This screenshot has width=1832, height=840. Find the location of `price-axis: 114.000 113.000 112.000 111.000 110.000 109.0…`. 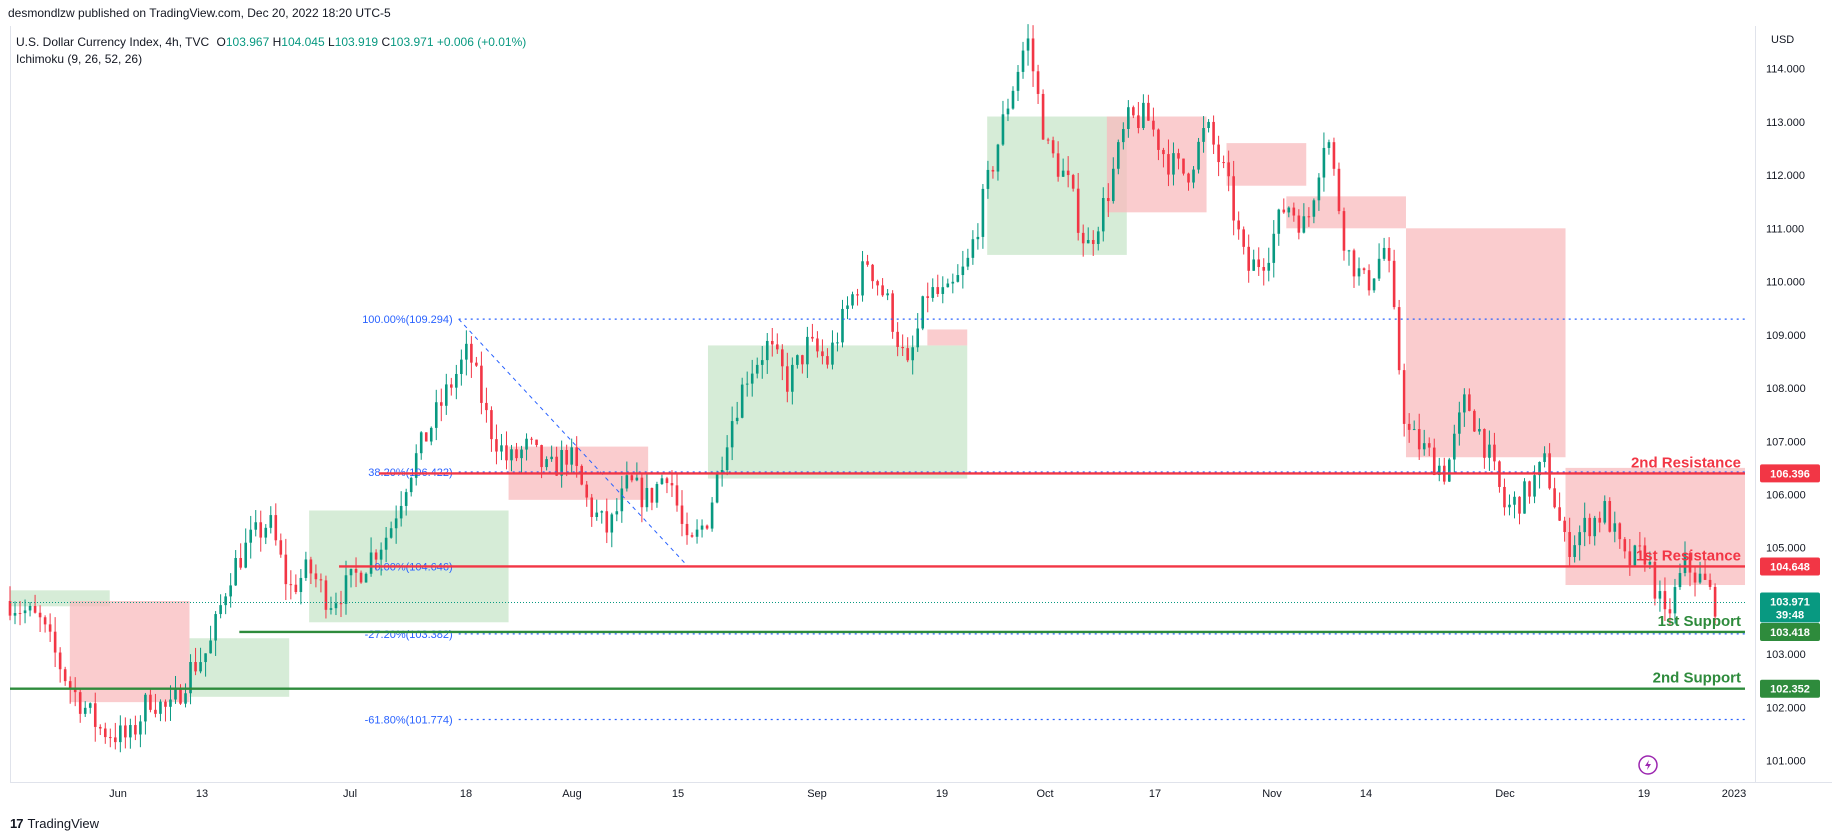

price-axis: 114.000 113.000 112.000 111.000 110.000 109.0… is located at coordinates (1786, 416).